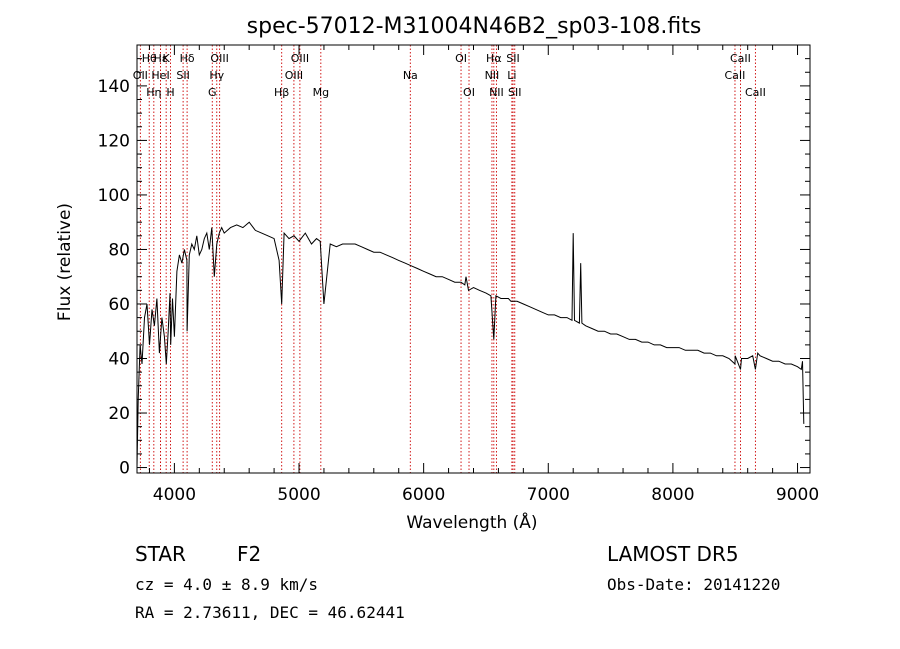  I want to click on line-marker-label: Li, so click(511, 75).